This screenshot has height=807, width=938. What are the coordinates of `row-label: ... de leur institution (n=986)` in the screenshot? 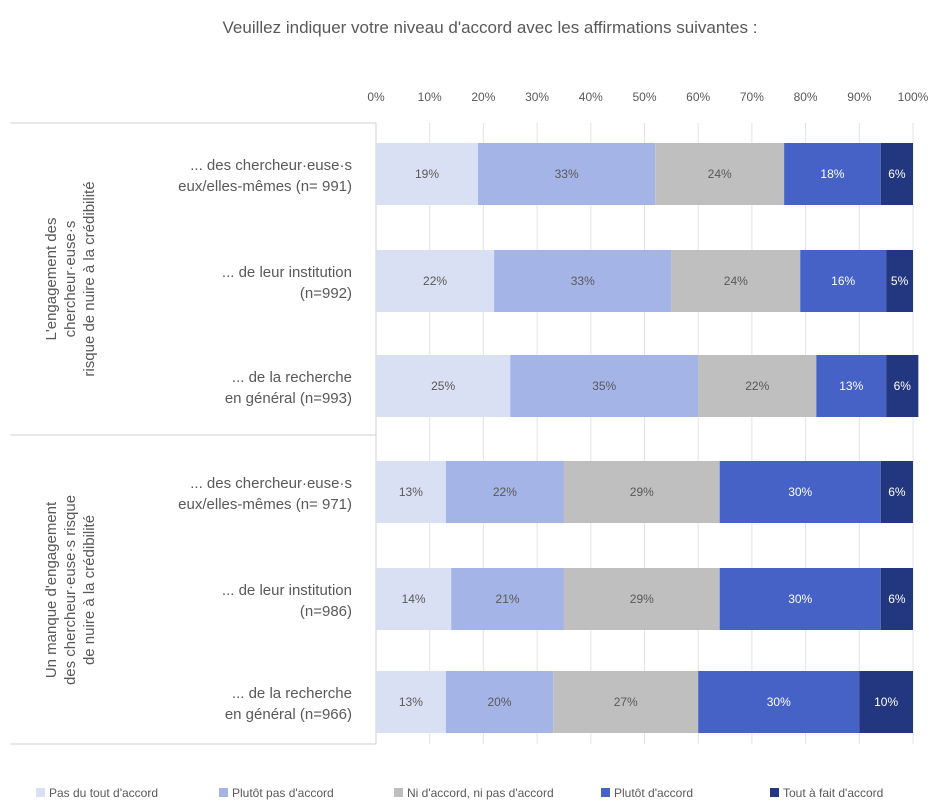 It's located at (287, 601).